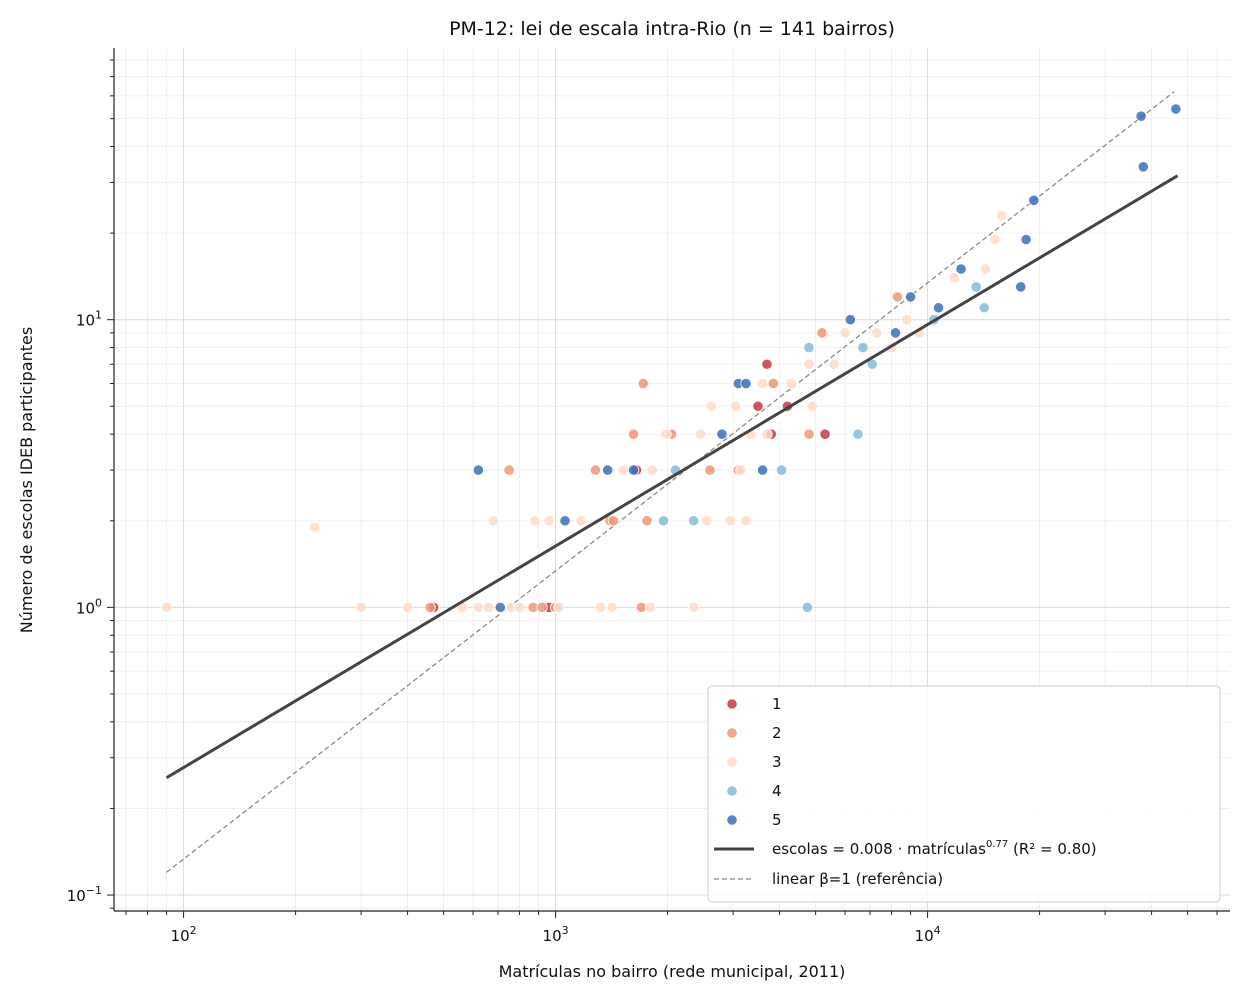  I want to click on legend-label-5: 5, so click(777, 820).